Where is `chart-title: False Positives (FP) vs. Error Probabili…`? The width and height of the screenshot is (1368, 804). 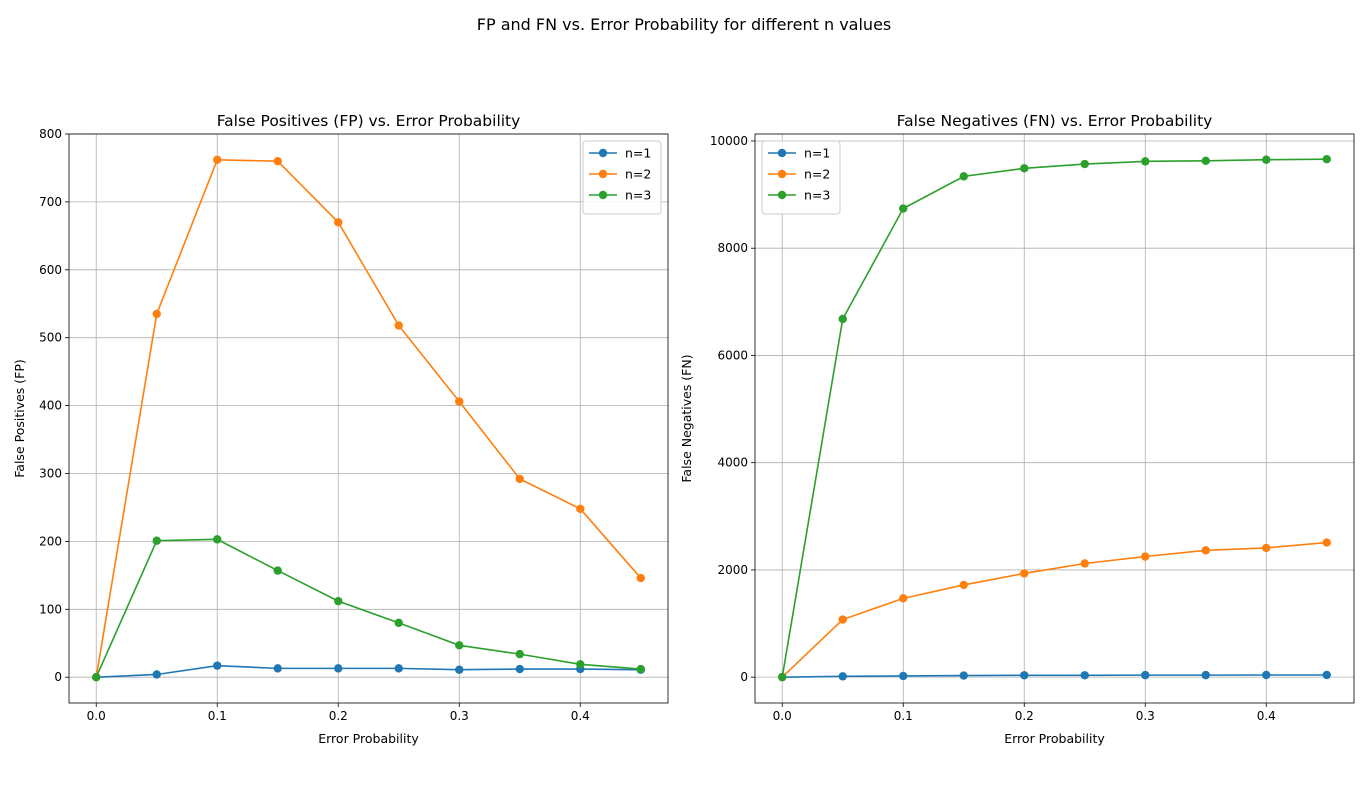 chart-title: False Positives (FP) vs. Error Probabili… is located at coordinates (369, 121).